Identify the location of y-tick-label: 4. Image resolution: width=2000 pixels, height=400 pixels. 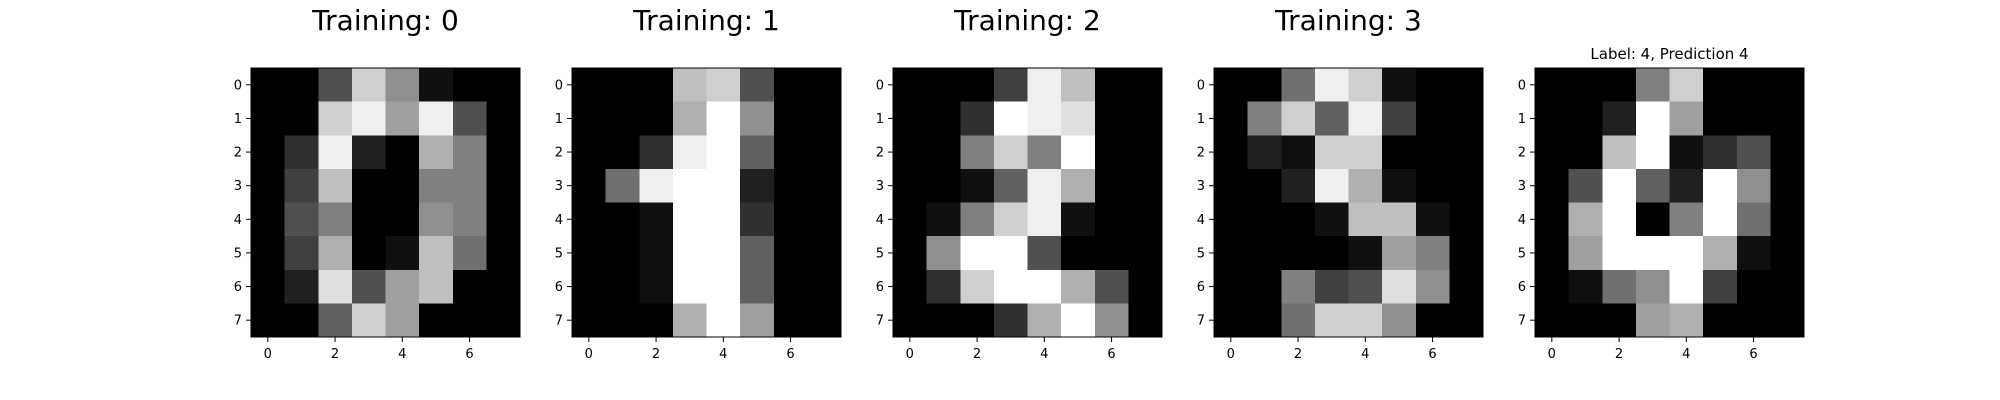
(880, 220).